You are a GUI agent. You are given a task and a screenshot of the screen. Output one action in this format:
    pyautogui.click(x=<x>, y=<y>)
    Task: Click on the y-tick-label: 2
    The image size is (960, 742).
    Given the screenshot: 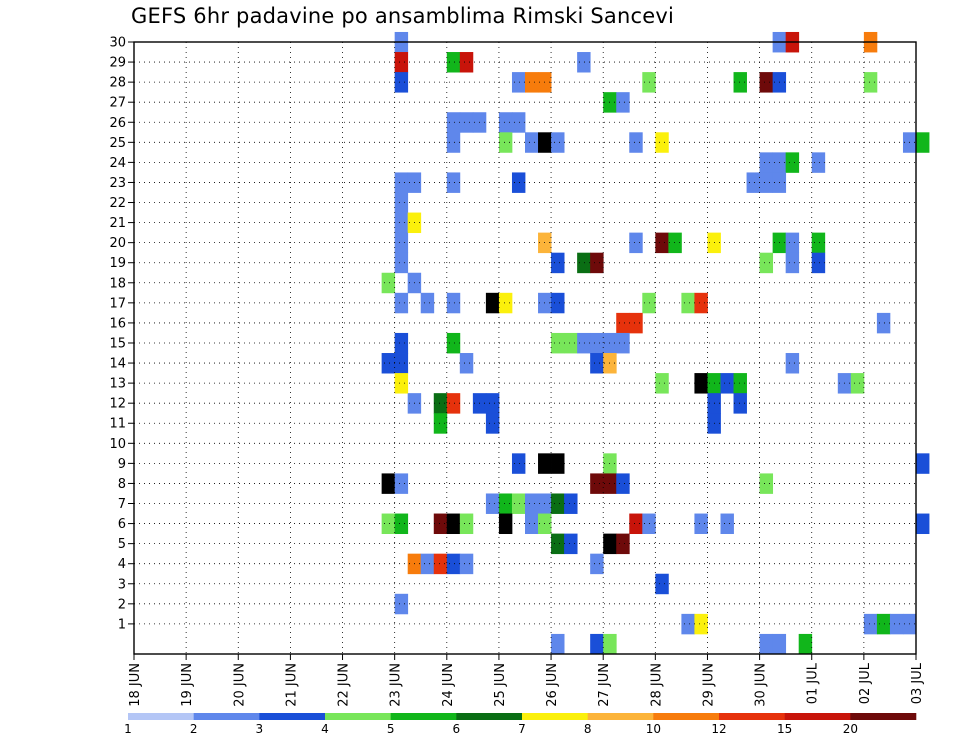 What is the action you would take?
    pyautogui.click(x=122, y=604)
    